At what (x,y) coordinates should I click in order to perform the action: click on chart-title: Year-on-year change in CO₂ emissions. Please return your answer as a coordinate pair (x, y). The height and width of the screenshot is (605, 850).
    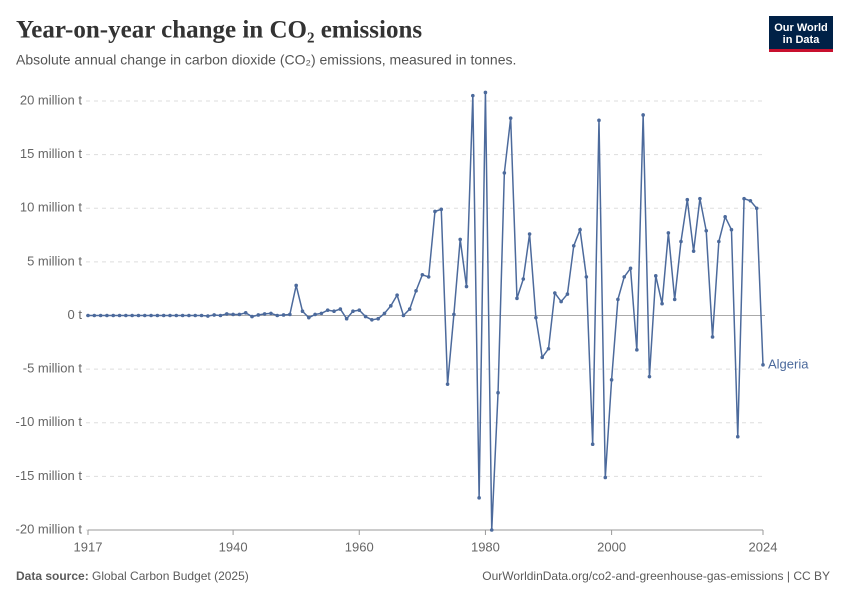
    Looking at the image, I should click on (219, 30).